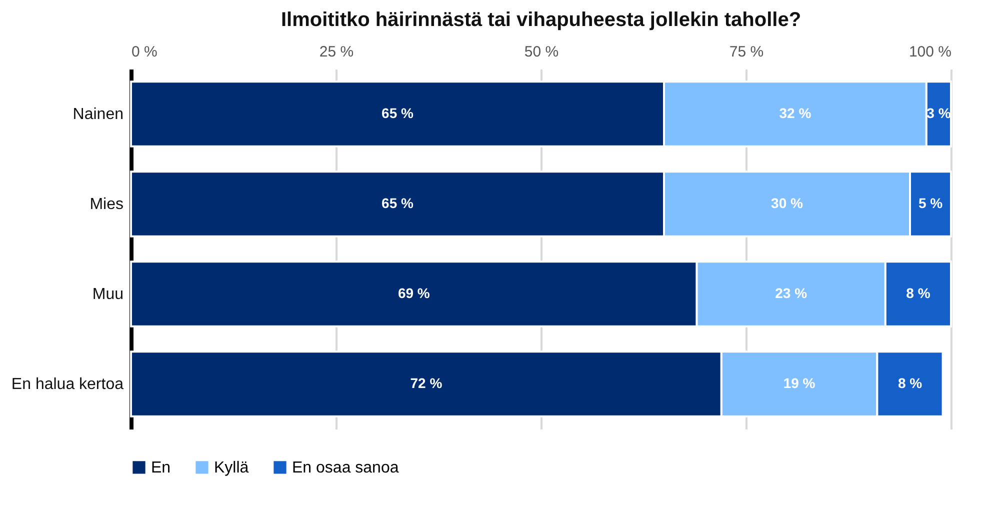 The width and height of the screenshot is (995, 518). Describe the element at coordinates (231, 467) in the screenshot. I see `legend-label: Kyllä` at that location.